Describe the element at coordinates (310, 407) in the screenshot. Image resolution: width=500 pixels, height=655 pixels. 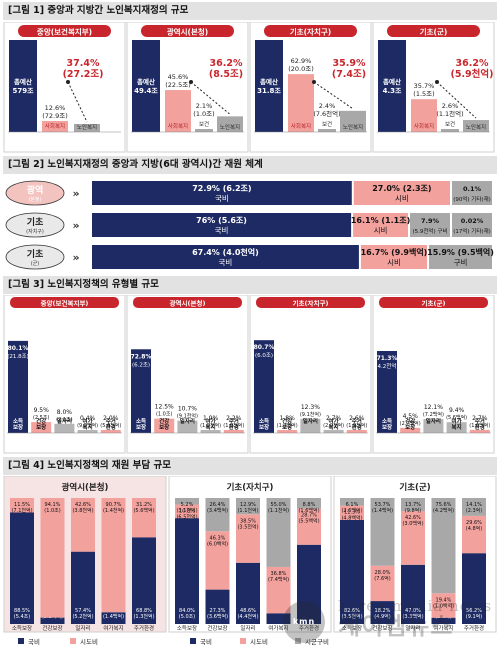
I see `fig3-bar-pct: 12.3%` at that location.